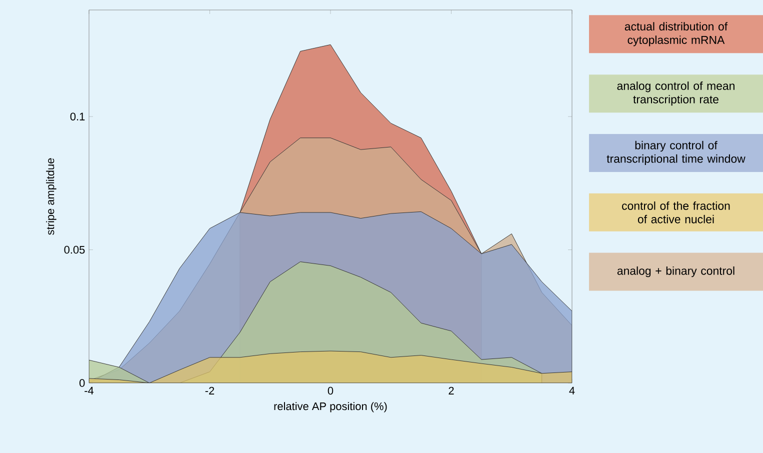 This screenshot has height=453, width=763. Describe the element at coordinates (676, 153) in the screenshot. I see `text: binary control of transcriptional time window` at that location.